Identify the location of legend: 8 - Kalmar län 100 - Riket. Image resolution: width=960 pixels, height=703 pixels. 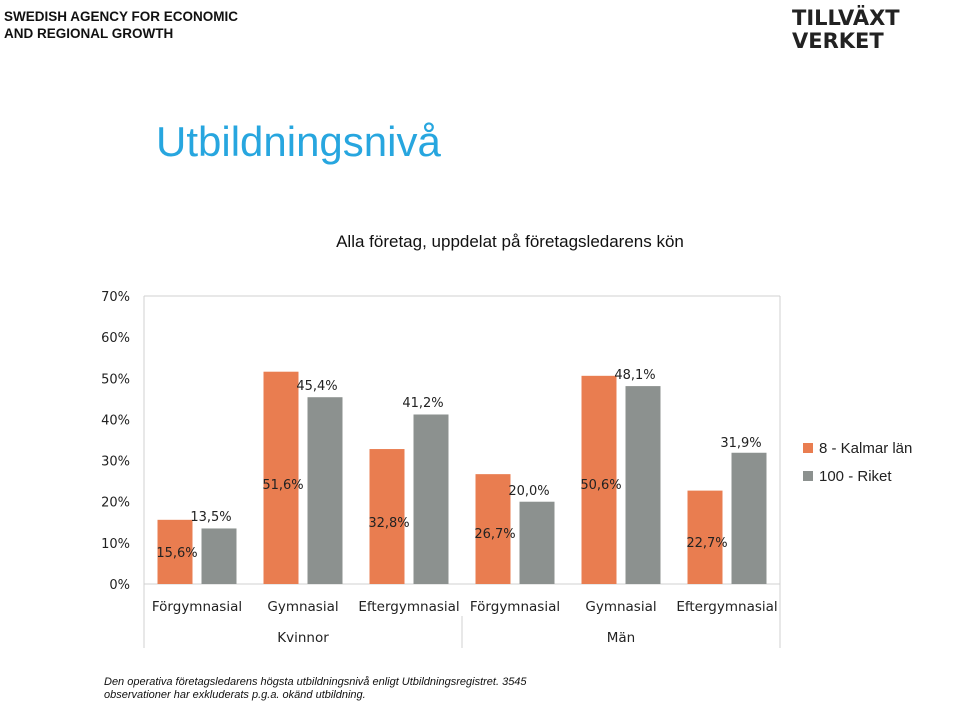
(857, 462).